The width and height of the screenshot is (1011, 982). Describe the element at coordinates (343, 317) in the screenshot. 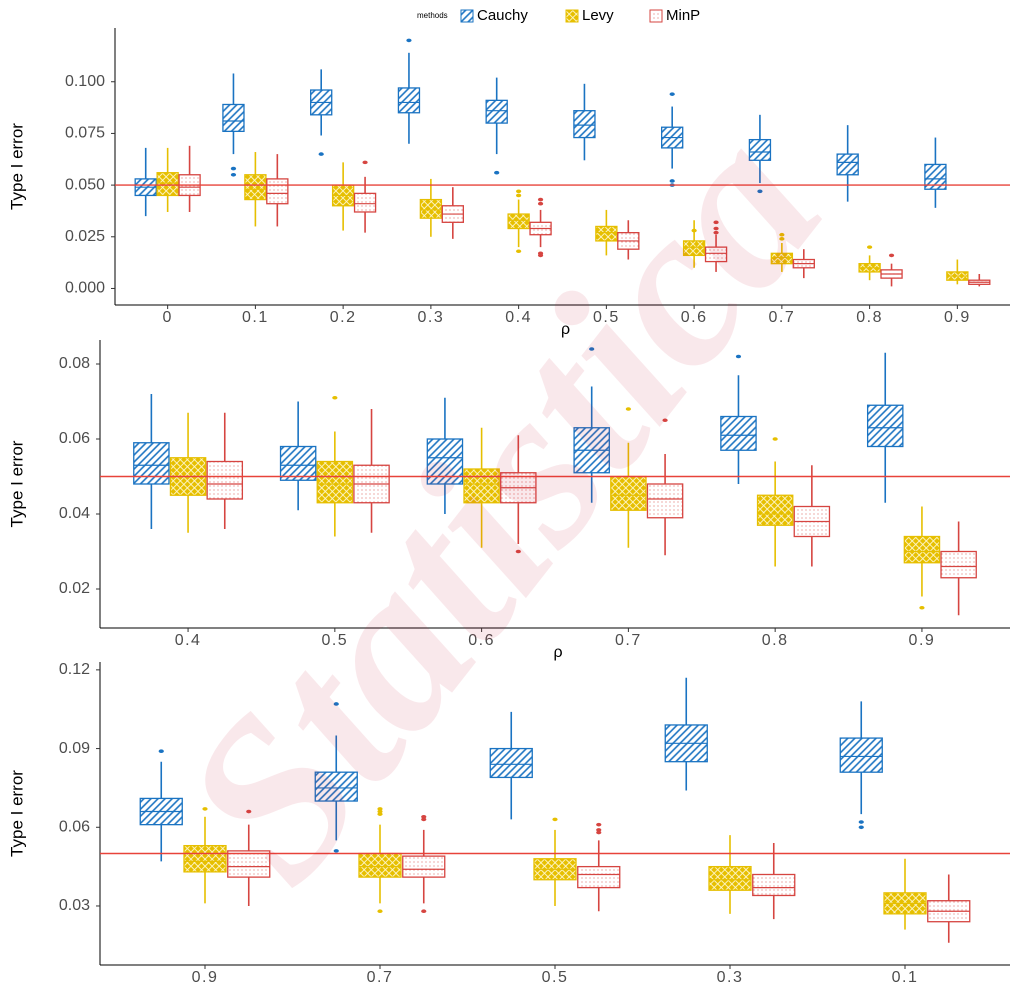

I see `x-tick-label: 0.2` at that location.